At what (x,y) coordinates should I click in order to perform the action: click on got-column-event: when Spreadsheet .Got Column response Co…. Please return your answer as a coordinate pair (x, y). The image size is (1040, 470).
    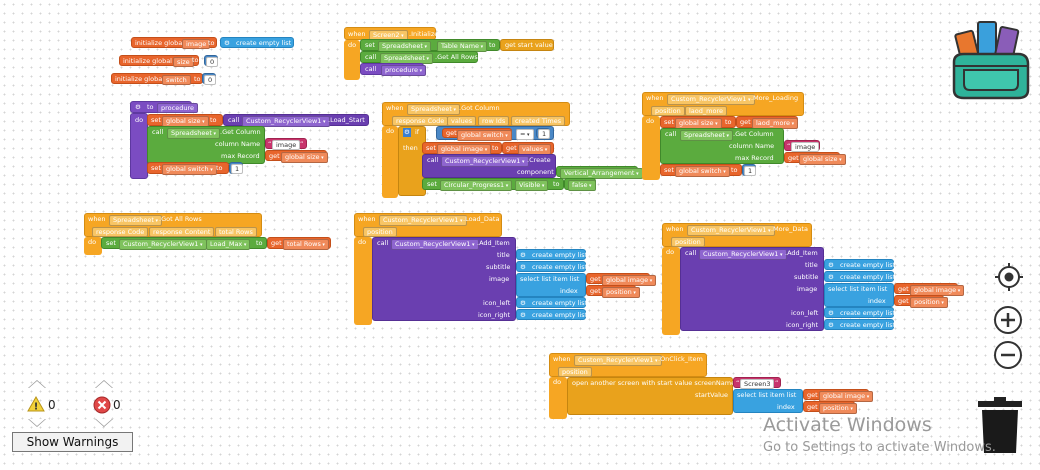
    Looking at the image, I should click on (476, 114).